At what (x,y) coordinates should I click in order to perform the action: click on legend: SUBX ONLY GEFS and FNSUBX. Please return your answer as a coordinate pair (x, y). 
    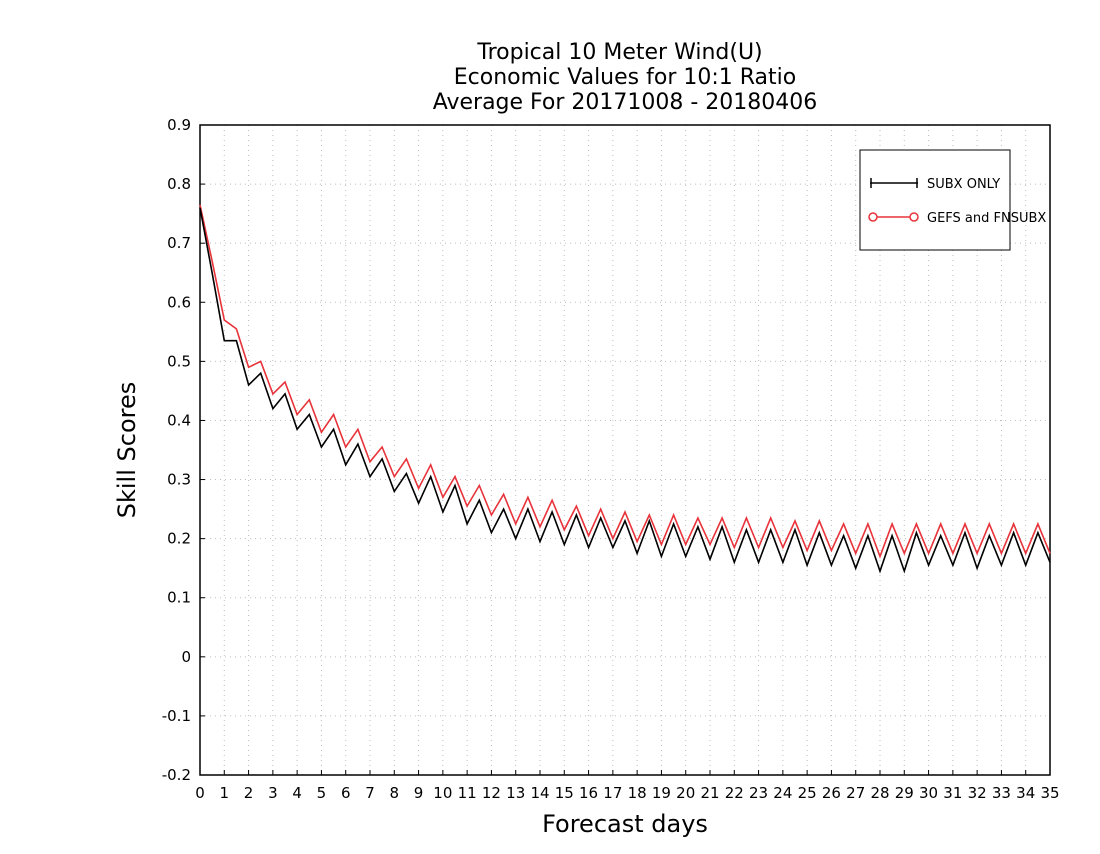
    Looking at the image, I should click on (952, 200).